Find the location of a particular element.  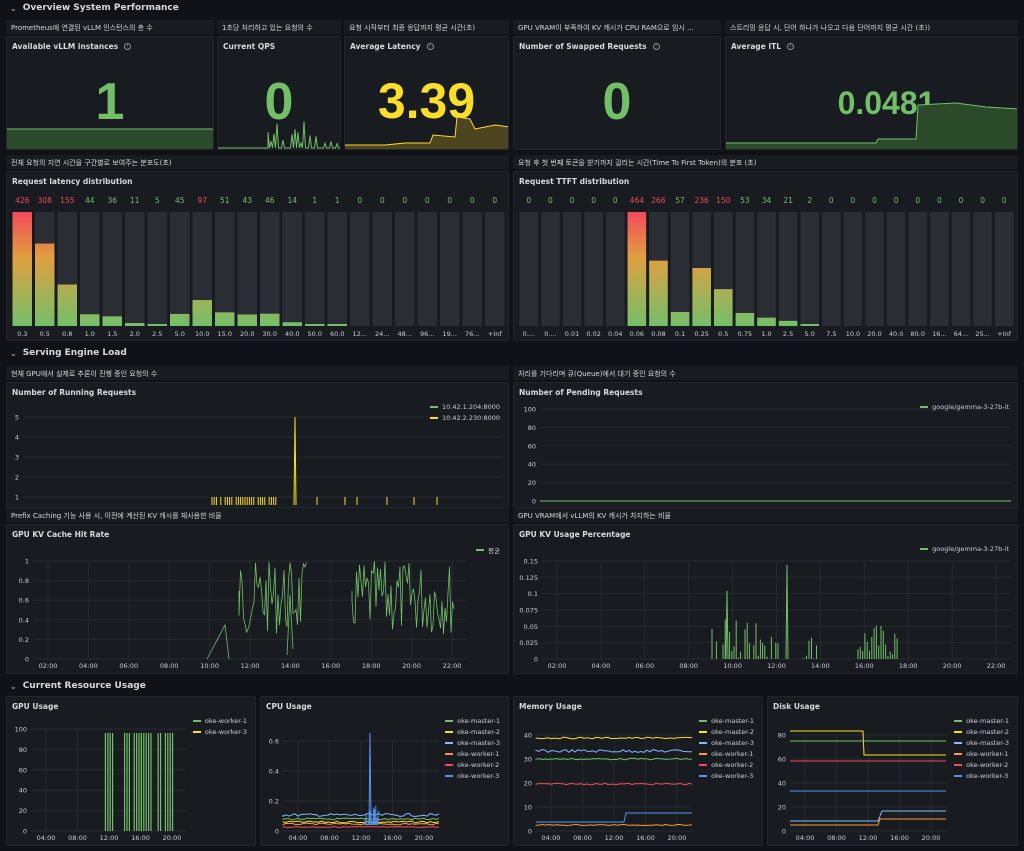

bar-value-label: 150 is located at coordinates (723, 200).